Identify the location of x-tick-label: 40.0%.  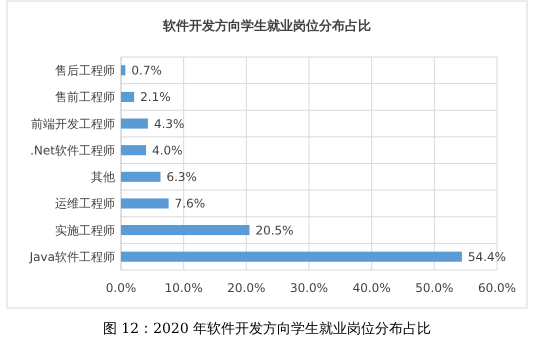
(371, 288).